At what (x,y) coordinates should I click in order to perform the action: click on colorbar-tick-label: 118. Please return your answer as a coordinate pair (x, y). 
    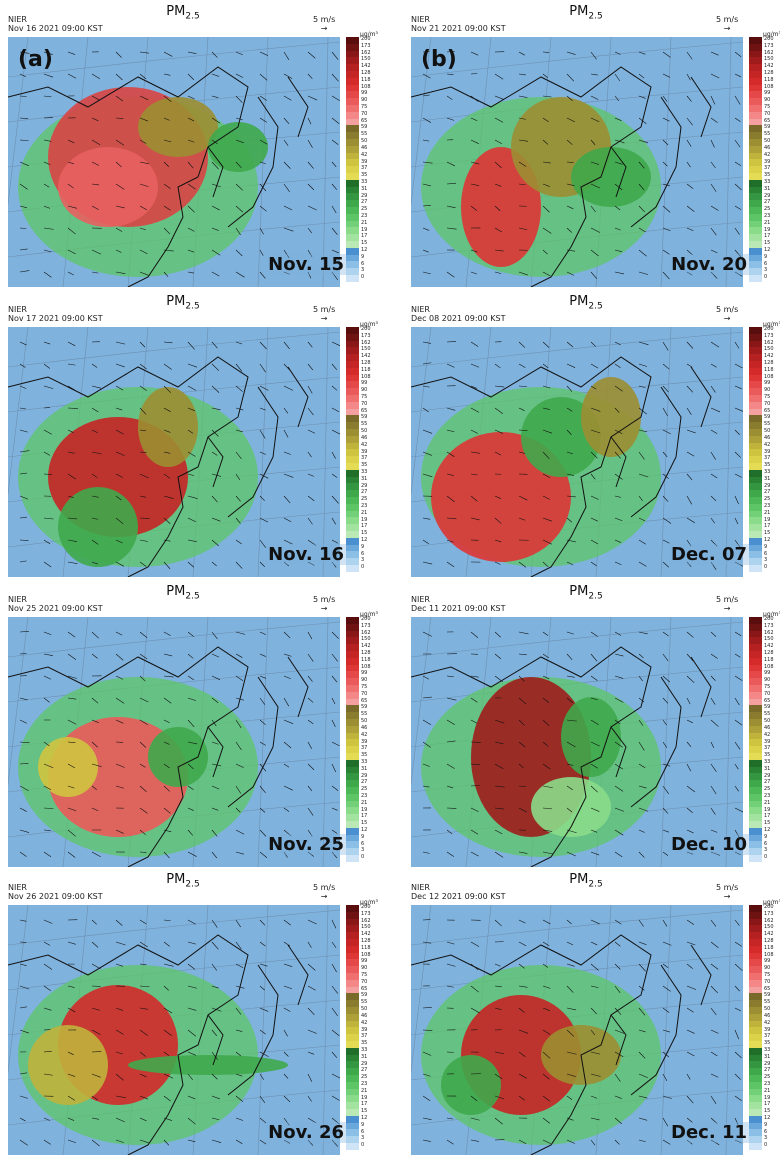
    Looking at the image, I should click on (366, 660).